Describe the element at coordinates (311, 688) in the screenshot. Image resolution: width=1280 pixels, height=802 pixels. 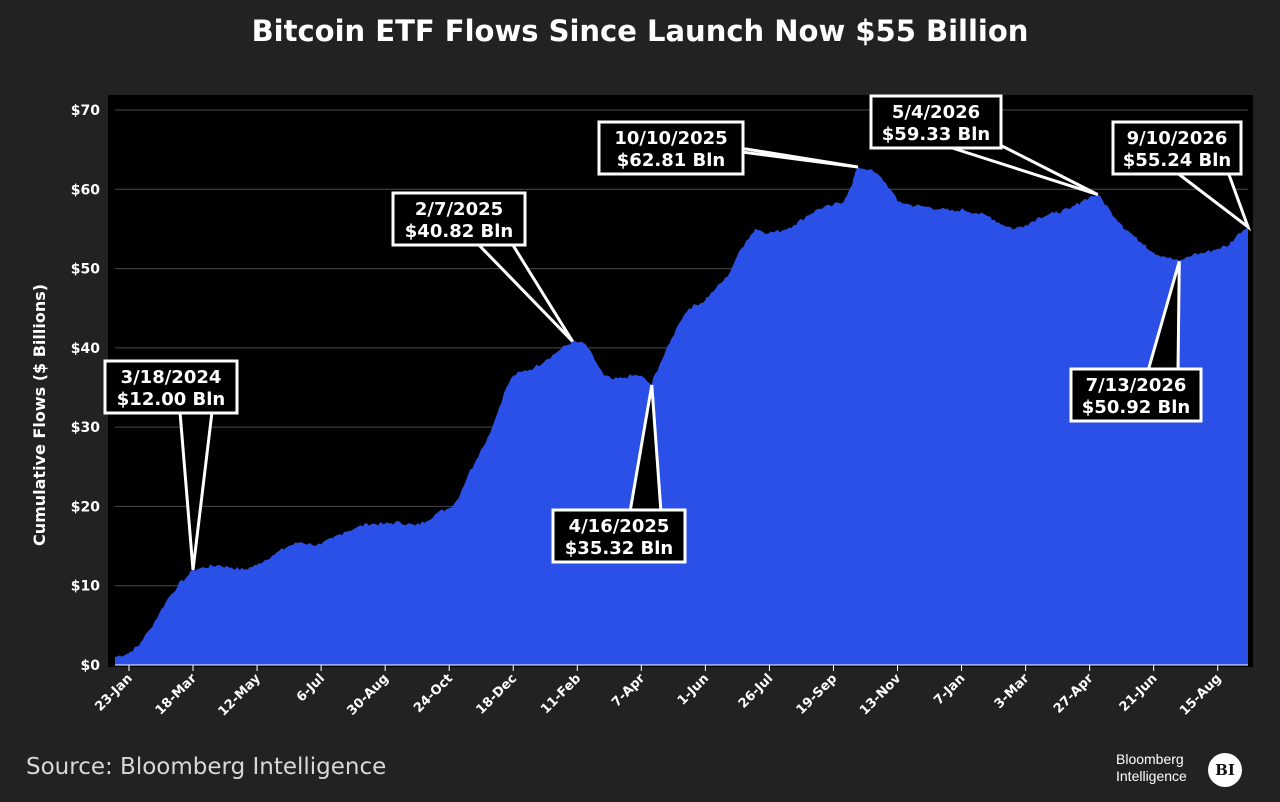
I see `x-tick-label: 6-Jul` at that location.